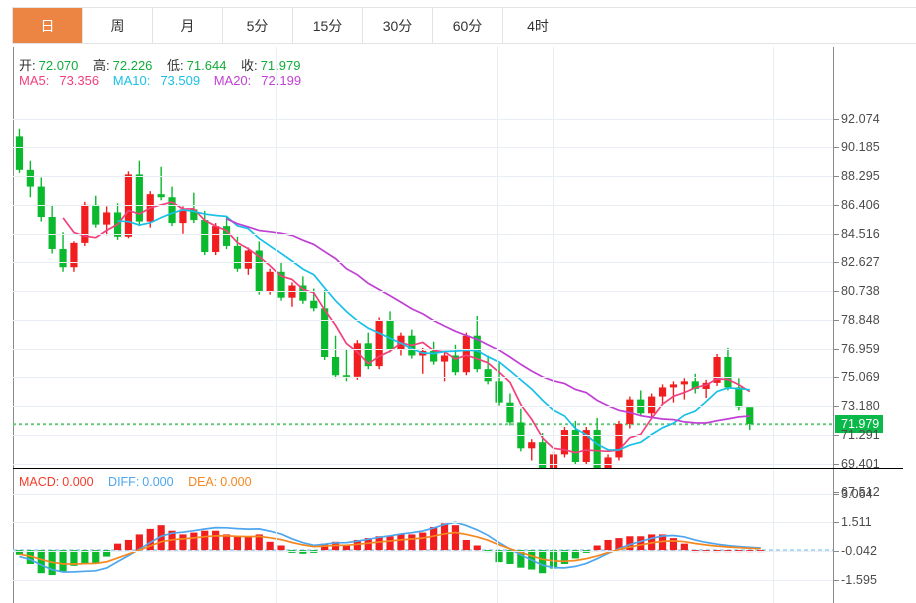  I want to click on tab-1: 周, so click(118, 25).